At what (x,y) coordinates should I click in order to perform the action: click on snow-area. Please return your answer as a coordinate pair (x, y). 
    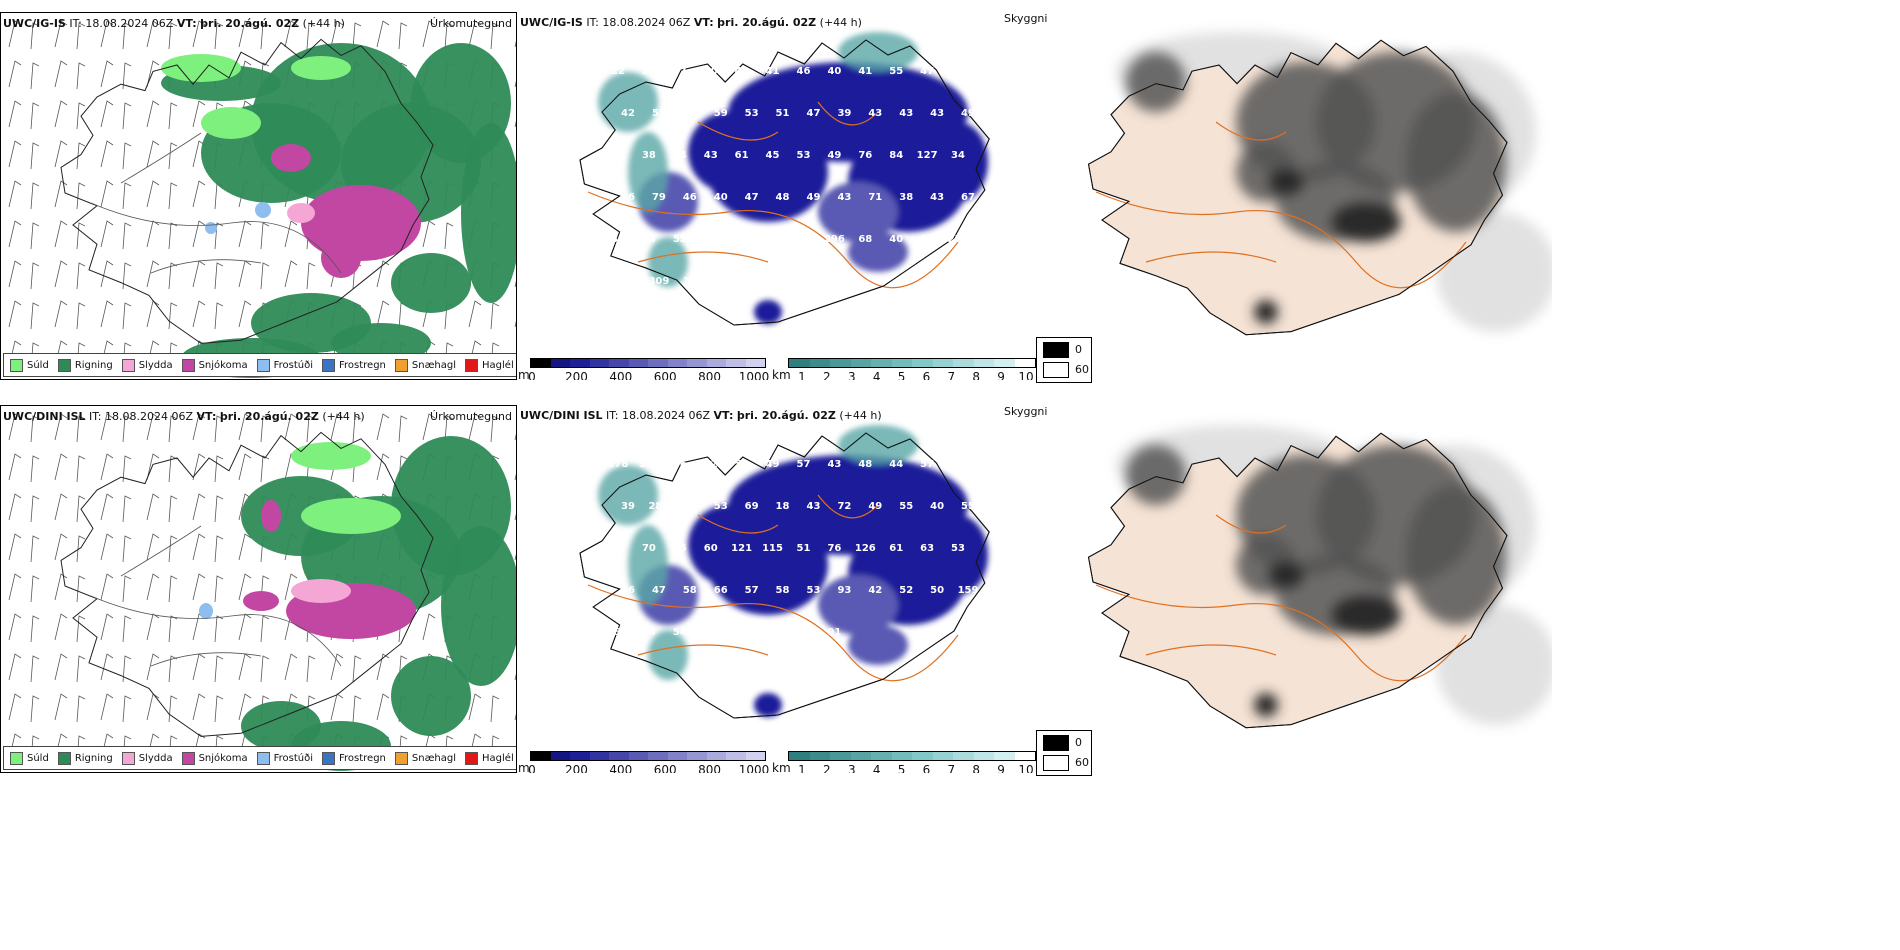
    Looking at the image, I should click on (341, 258).